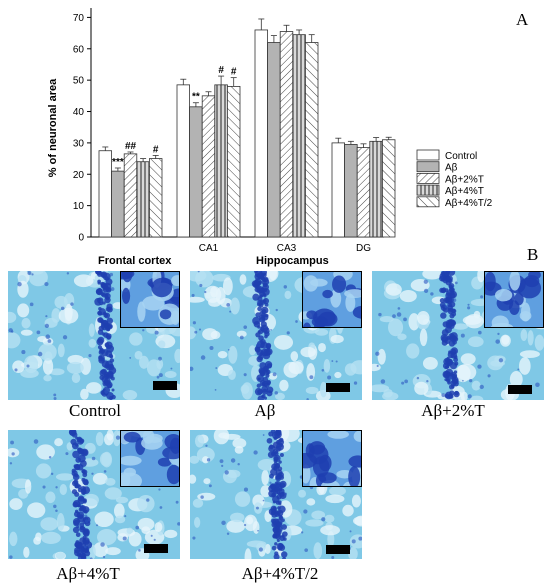 Image resolution: width=550 pixels, height=587 pixels. I want to click on y-tick-label: 0, so click(81, 238).